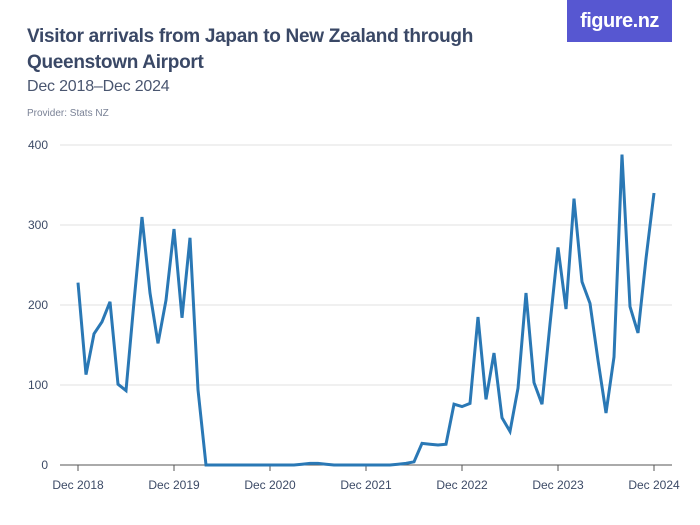  What do you see at coordinates (38, 385) in the screenshot?
I see `y-tick-label: 100` at bounding box center [38, 385].